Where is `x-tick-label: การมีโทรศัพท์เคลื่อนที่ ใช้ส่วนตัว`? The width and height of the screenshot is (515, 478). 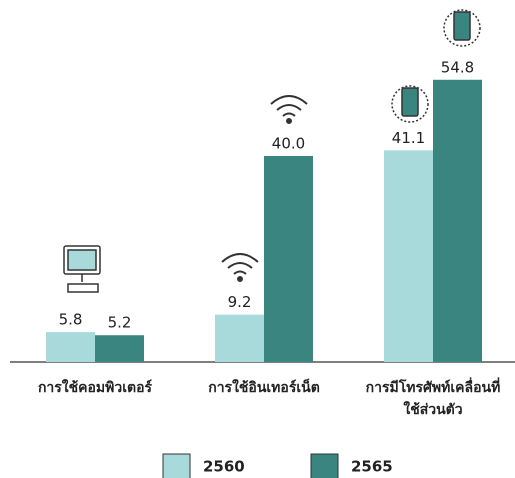 x-tick-label: การมีโทรศัพท์เคลื่อนที่ ใช้ส่วนตัว is located at coordinates (433, 399).